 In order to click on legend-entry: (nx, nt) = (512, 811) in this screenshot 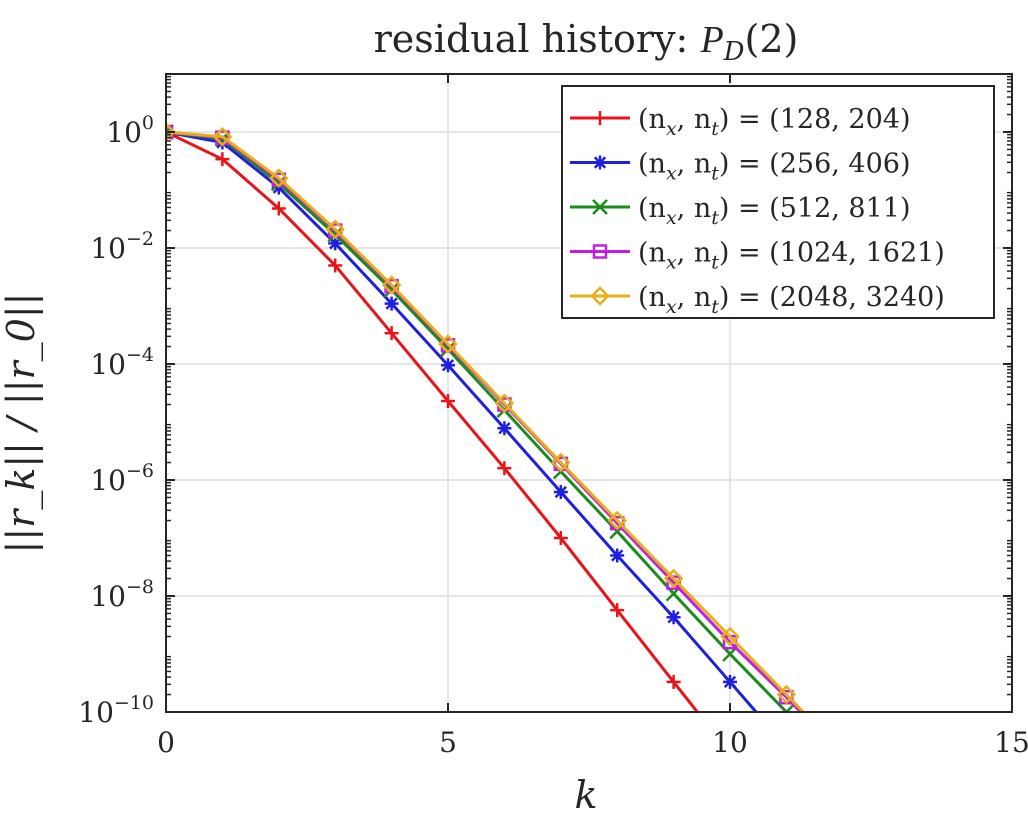, I will do `click(740, 211)`.